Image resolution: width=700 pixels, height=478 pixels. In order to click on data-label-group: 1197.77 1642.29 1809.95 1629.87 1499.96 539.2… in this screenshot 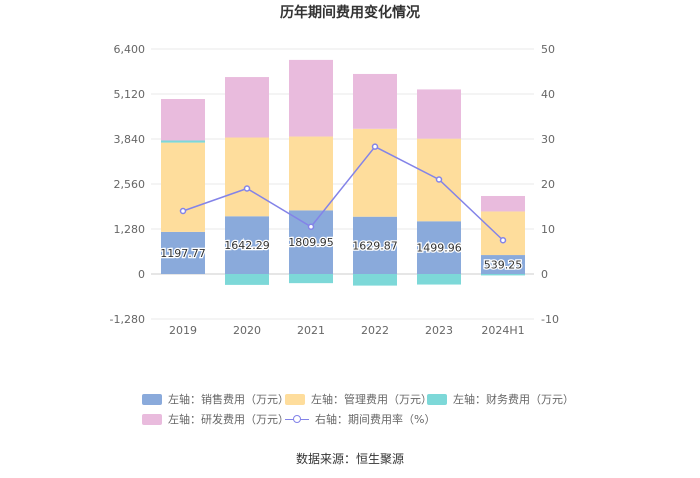, I will do `click(341, 254)`.